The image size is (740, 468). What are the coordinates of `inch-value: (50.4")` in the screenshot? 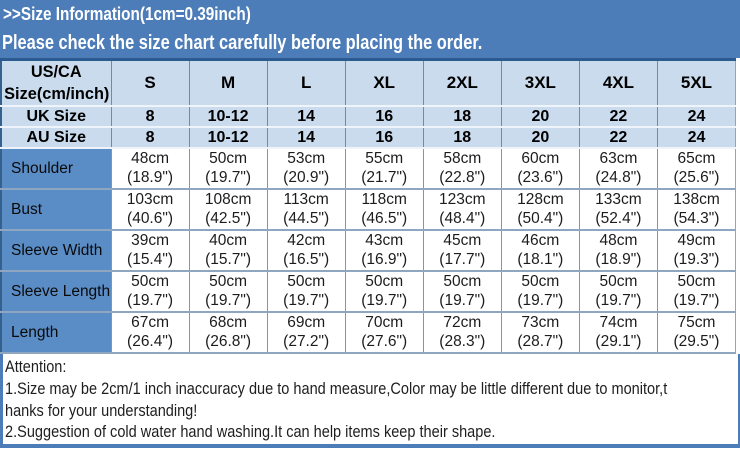 It's located at (540, 218).